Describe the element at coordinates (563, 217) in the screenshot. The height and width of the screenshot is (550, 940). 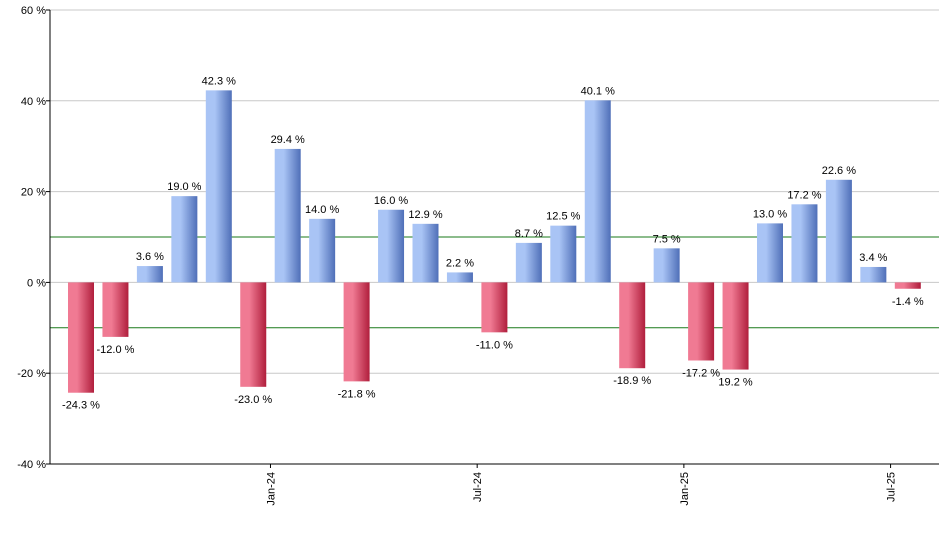
I see `data-label: 12.5 %` at that location.